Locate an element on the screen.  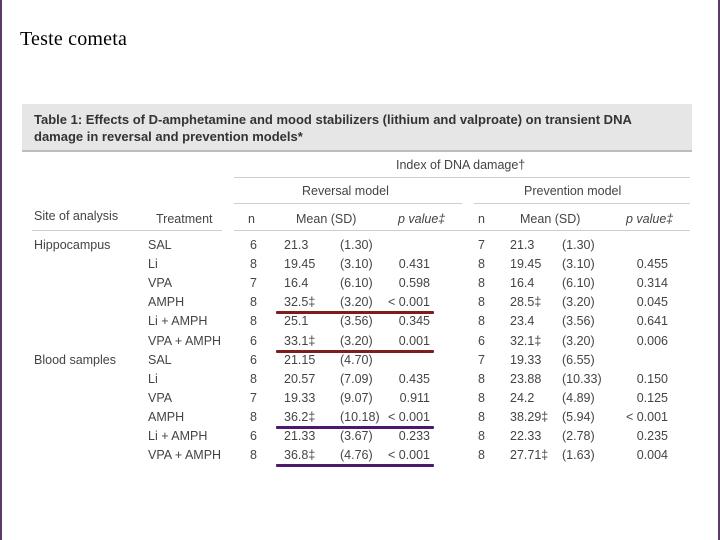
cell-site: Blood samples is located at coordinates (75, 359).